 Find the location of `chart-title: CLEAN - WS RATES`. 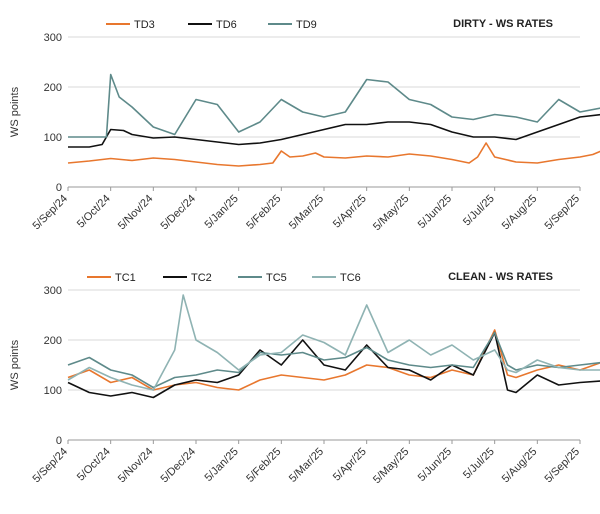

chart-title: CLEAN - WS RATES is located at coordinates (500, 277).